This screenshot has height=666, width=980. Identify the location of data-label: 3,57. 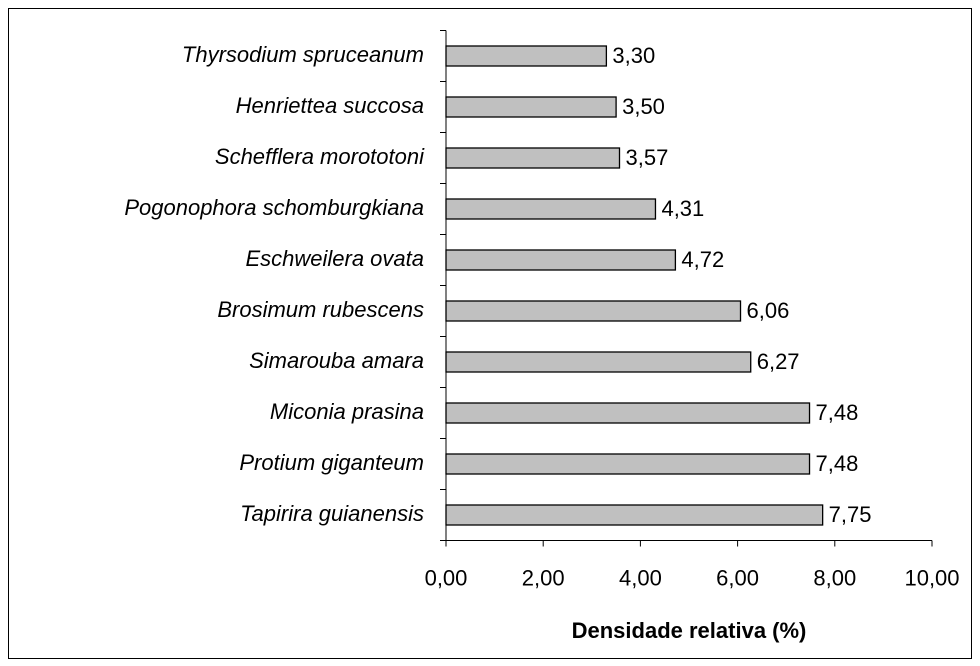
(647, 157).